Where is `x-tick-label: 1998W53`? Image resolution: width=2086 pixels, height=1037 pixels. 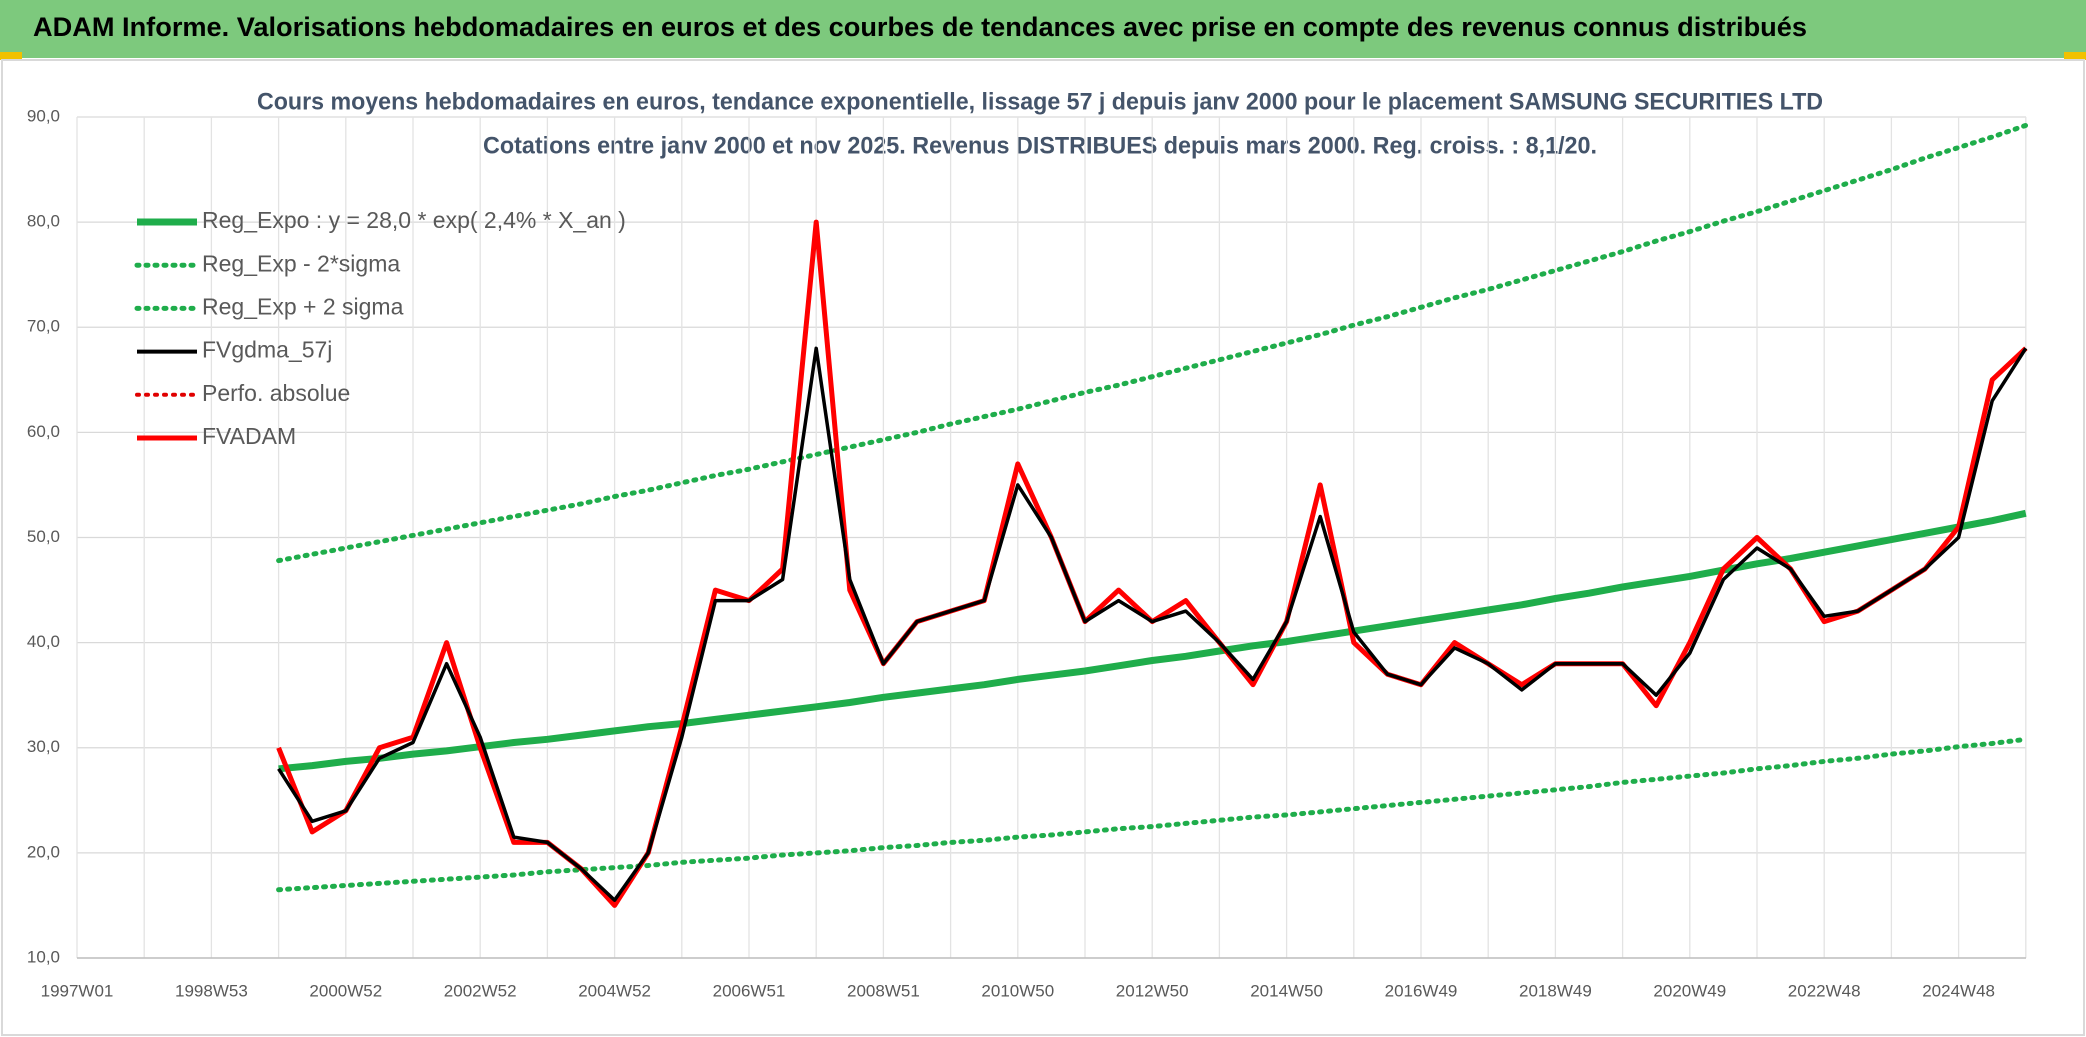
x-tick-label: 1998W53 is located at coordinates (211, 990).